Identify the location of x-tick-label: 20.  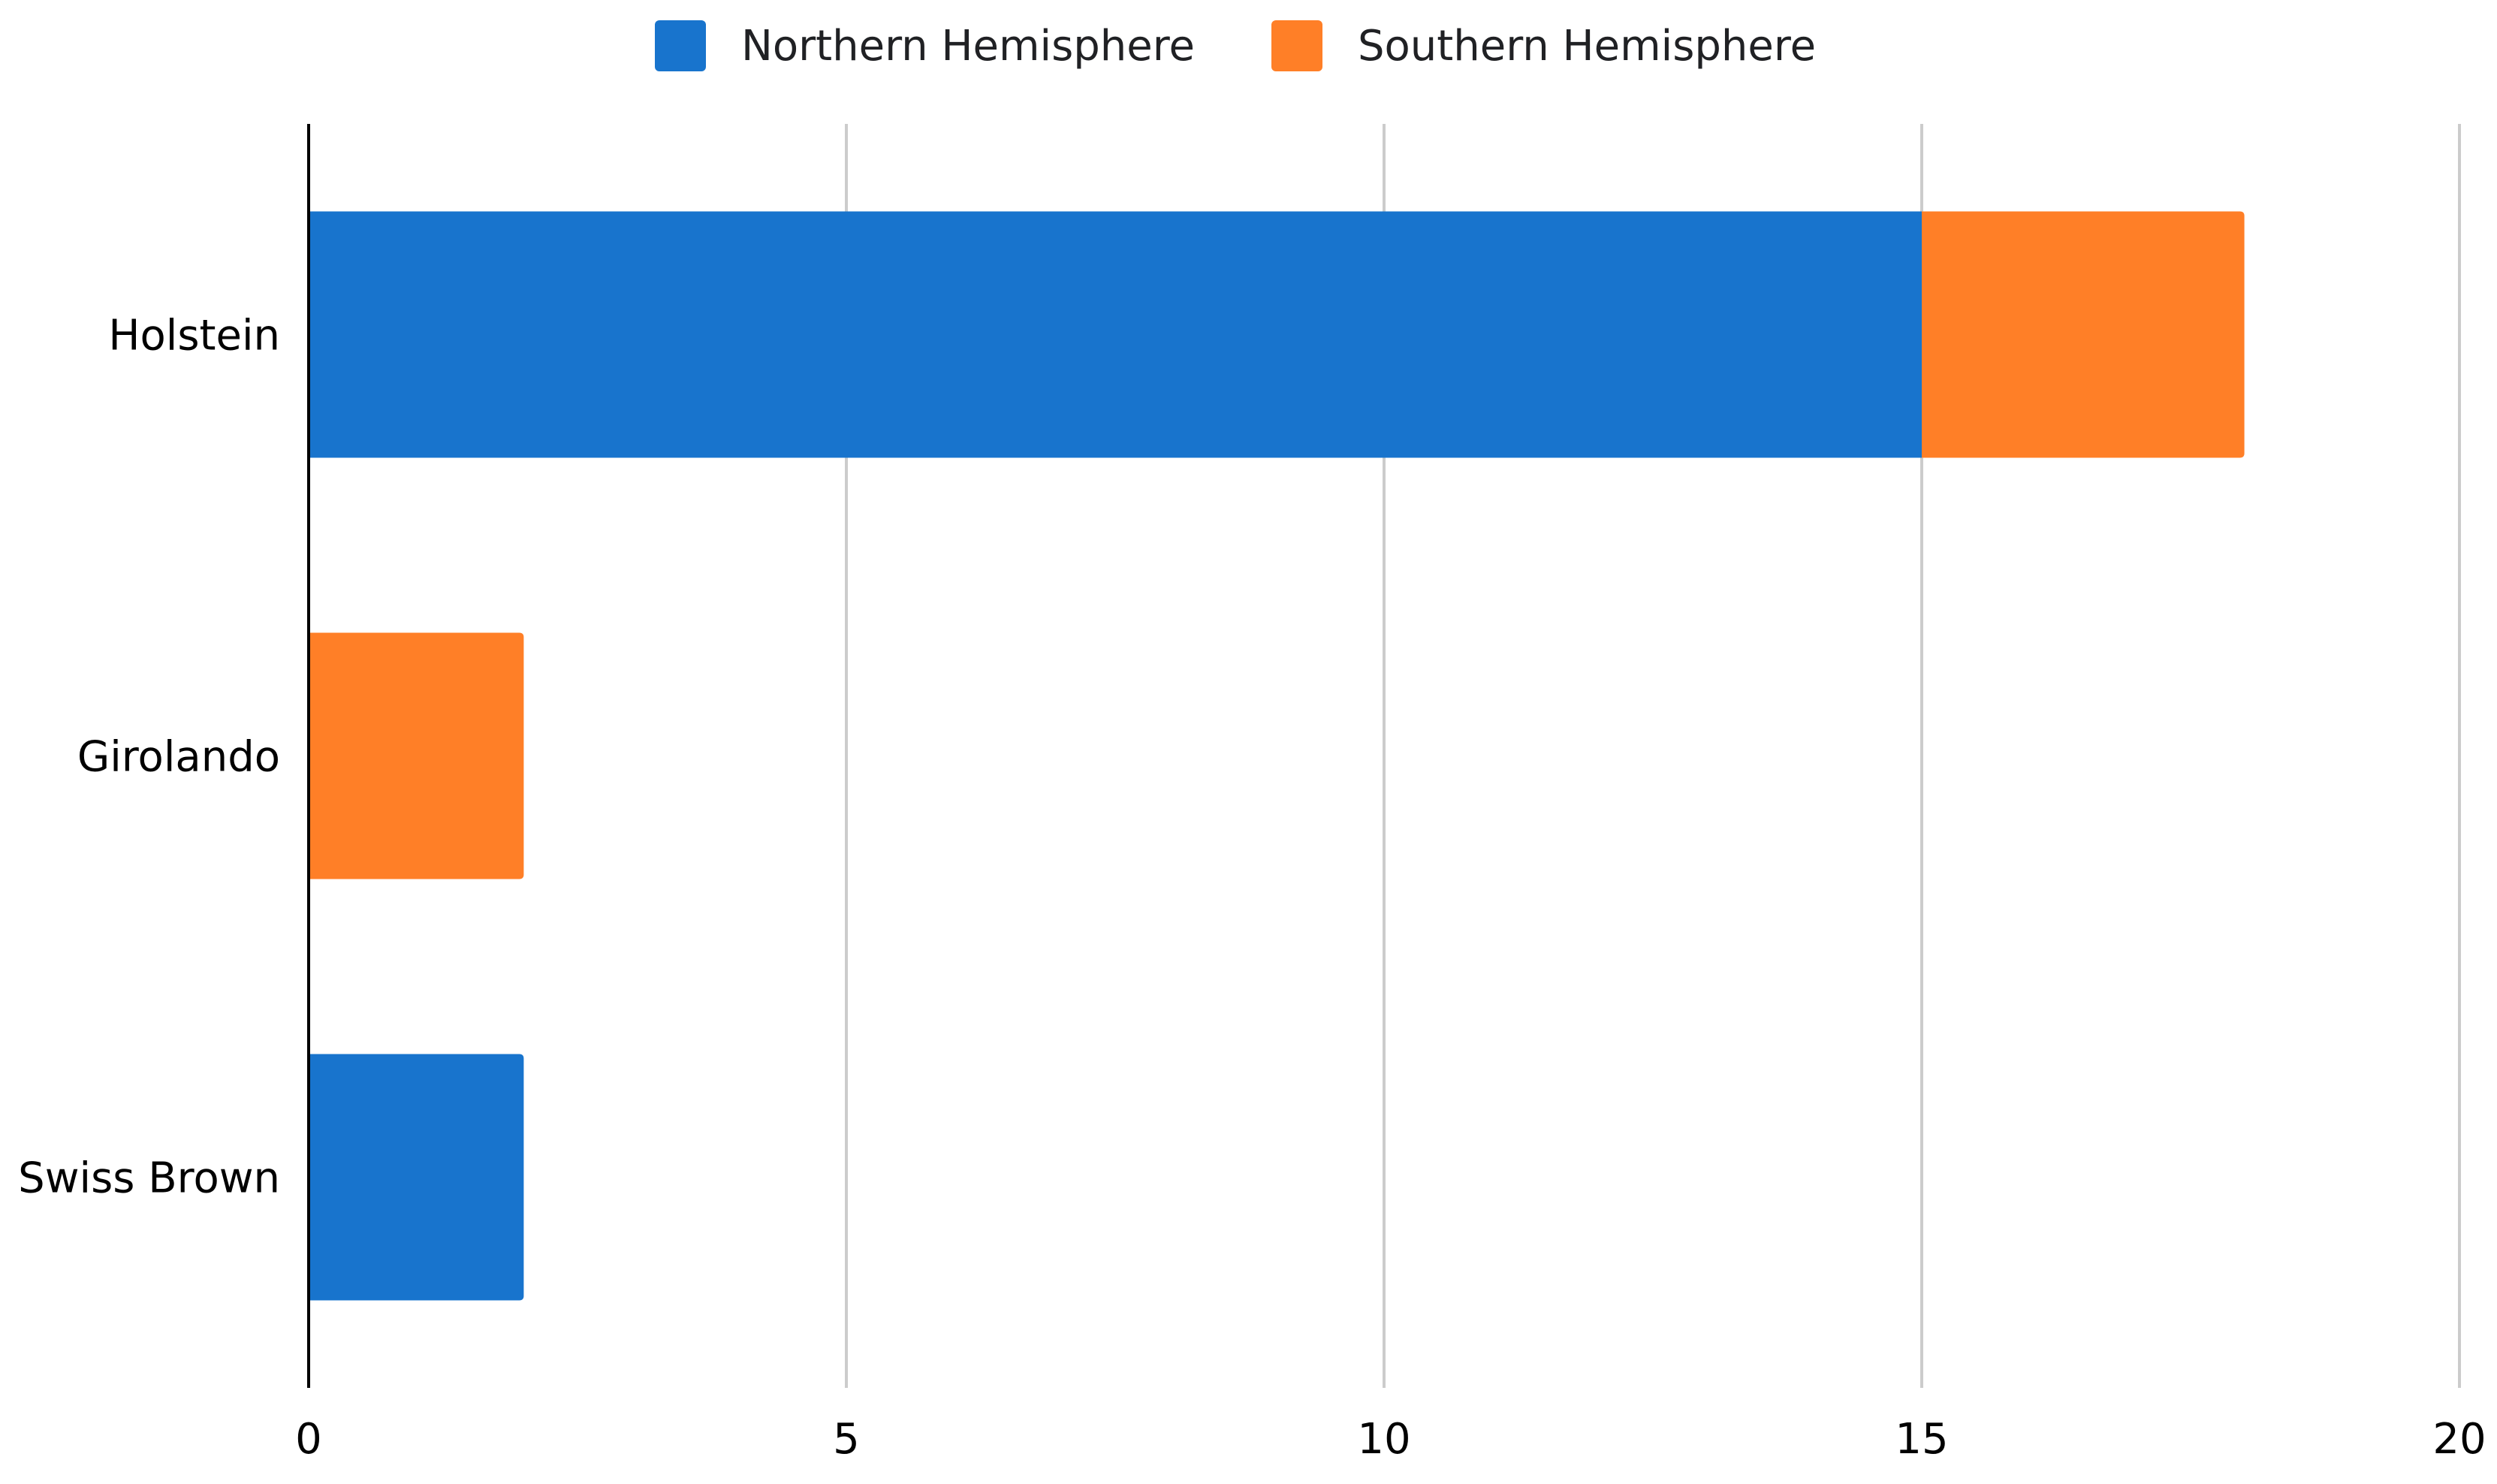
(2459, 1439).